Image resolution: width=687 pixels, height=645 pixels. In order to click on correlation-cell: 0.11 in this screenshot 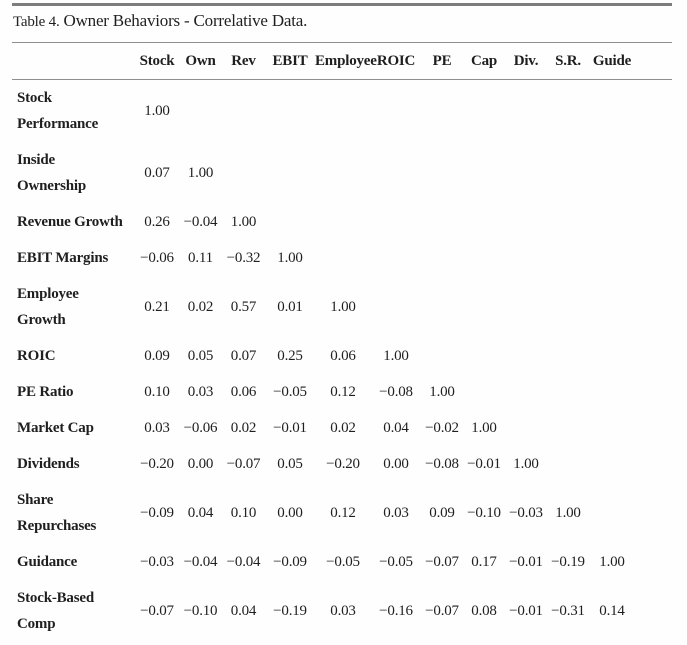, I will do `click(200, 258)`.